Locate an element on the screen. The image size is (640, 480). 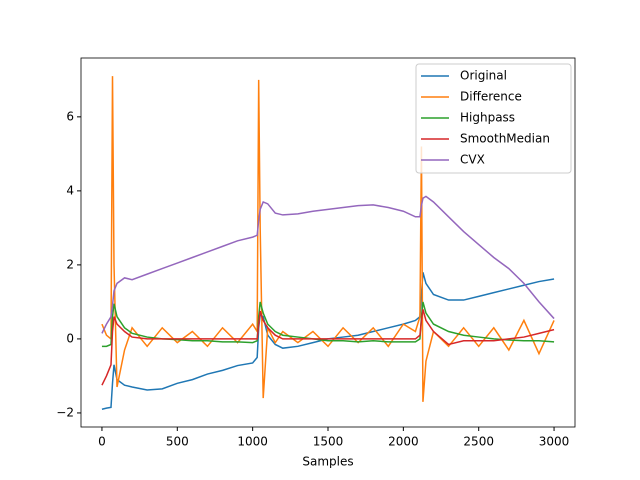
x-tick-label: 500 is located at coordinates (177, 442).